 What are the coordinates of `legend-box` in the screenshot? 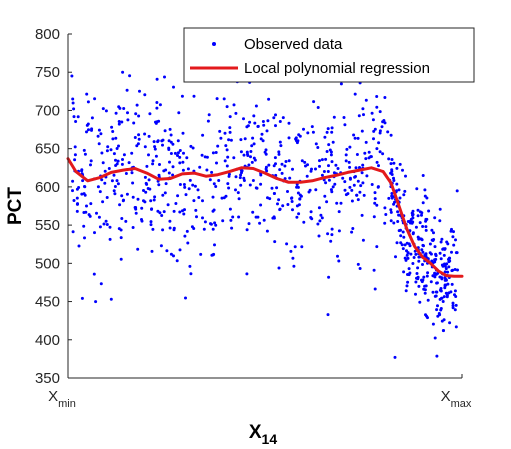 It's located at (329, 55).